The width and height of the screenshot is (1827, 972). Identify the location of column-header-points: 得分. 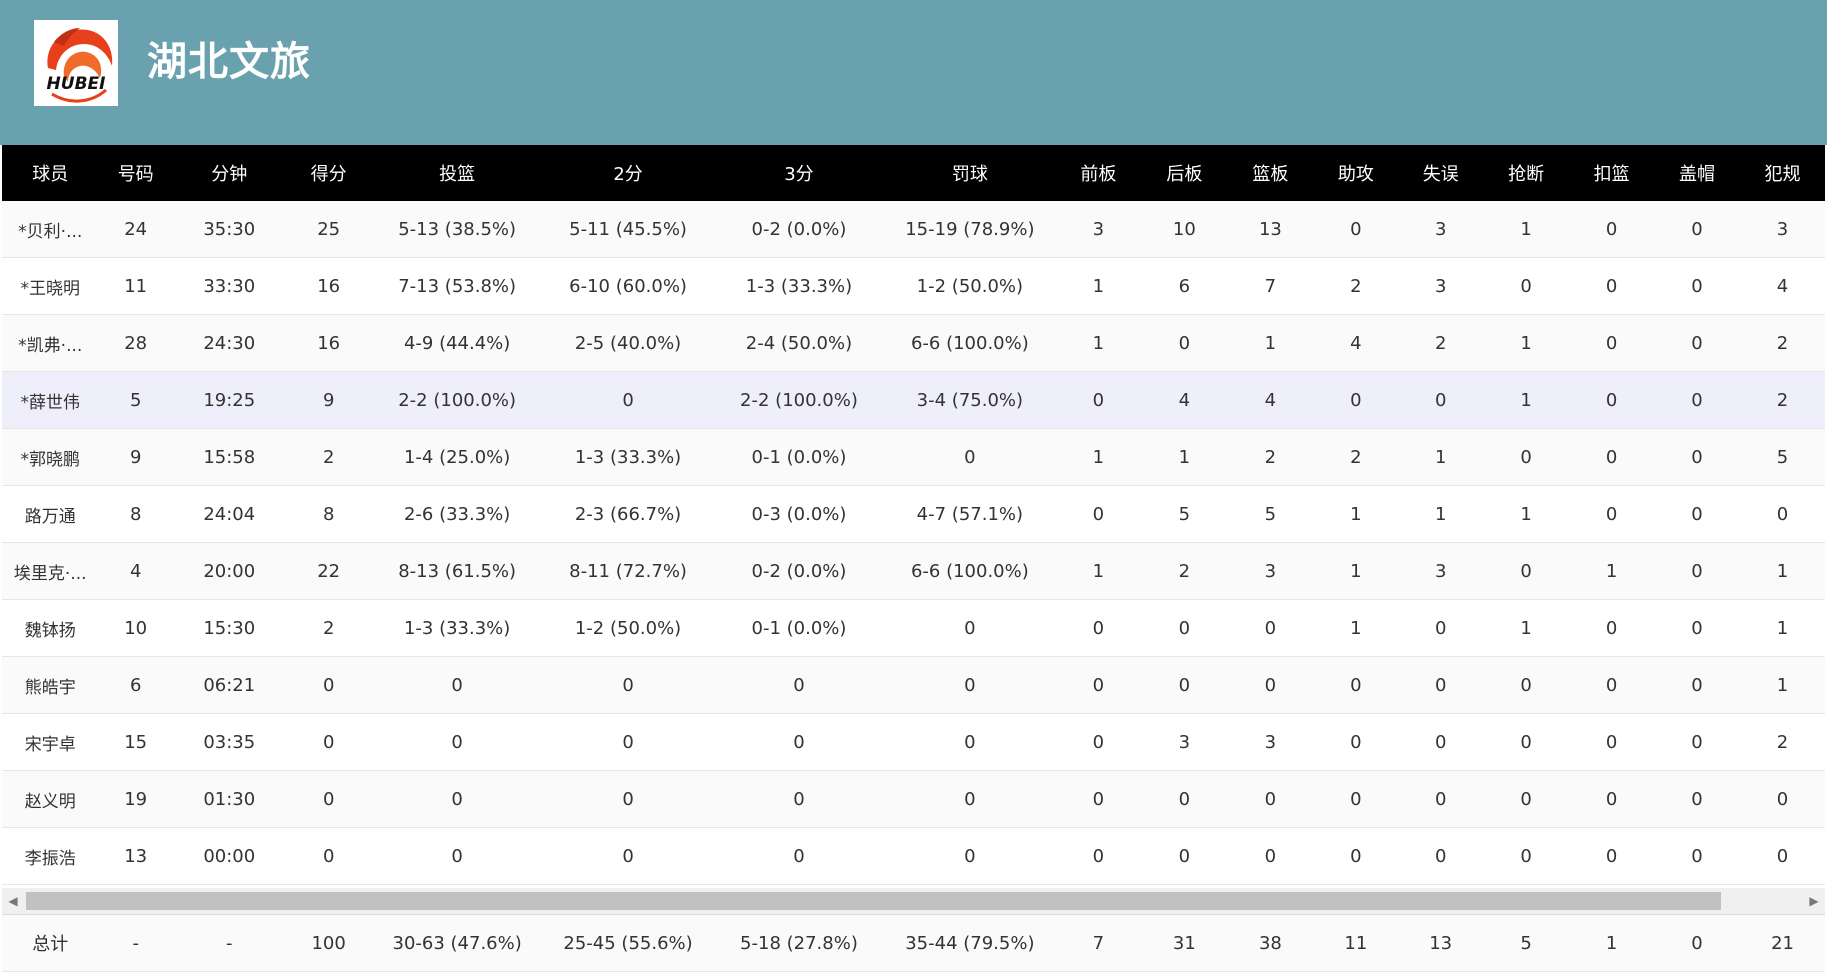
(328, 173).